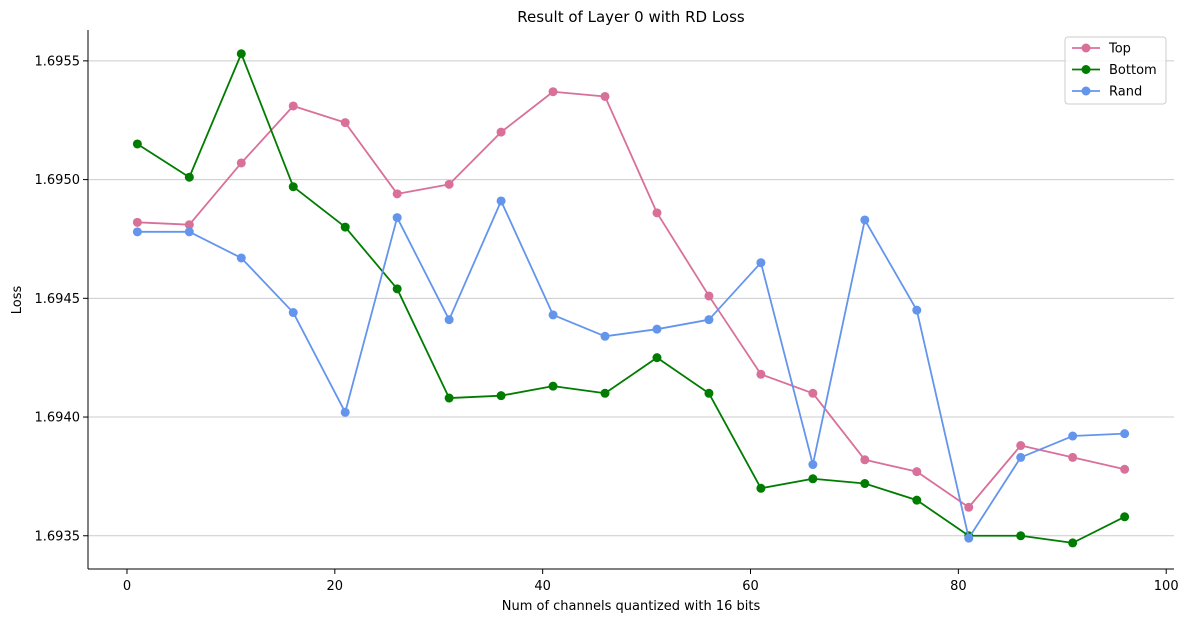 The height and width of the screenshot is (622, 1188). Describe the element at coordinates (542, 586) in the screenshot. I see `x-tick-label: 40` at that location.